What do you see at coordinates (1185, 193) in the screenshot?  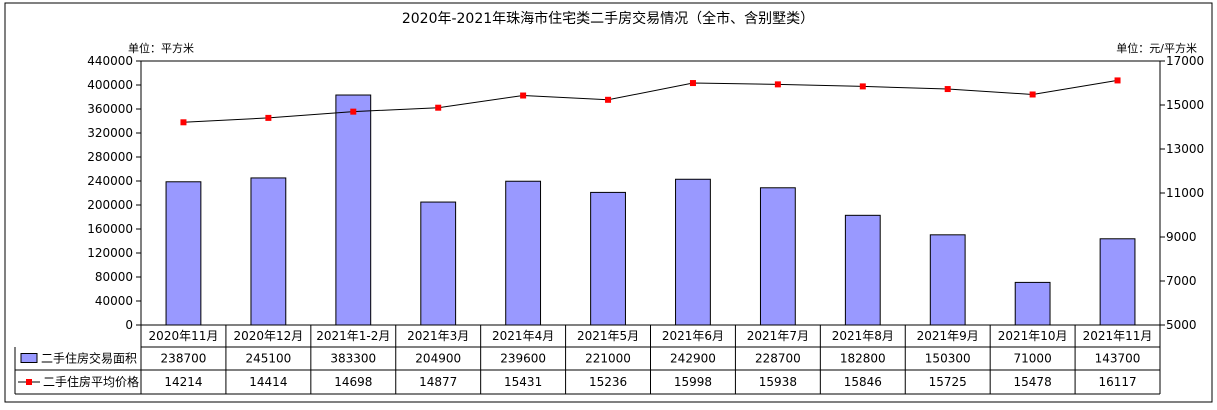 I see `right-axis-tick-label: 11000` at bounding box center [1185, 193].